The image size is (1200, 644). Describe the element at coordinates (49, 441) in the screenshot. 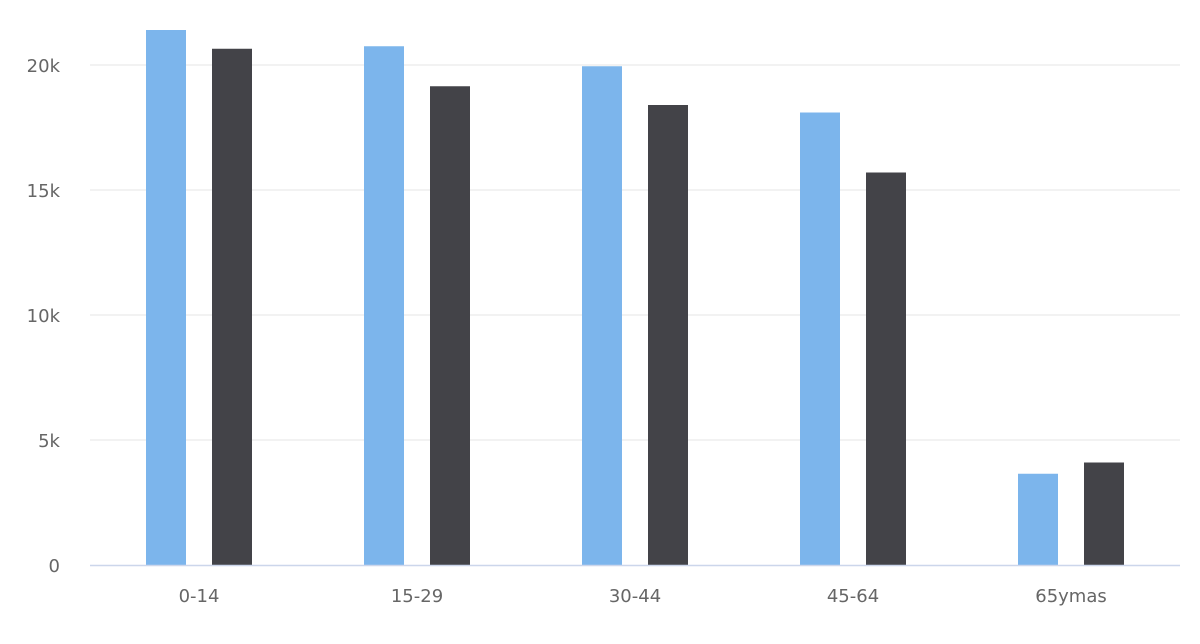

I see `y-tick-label: 5k` at that location.